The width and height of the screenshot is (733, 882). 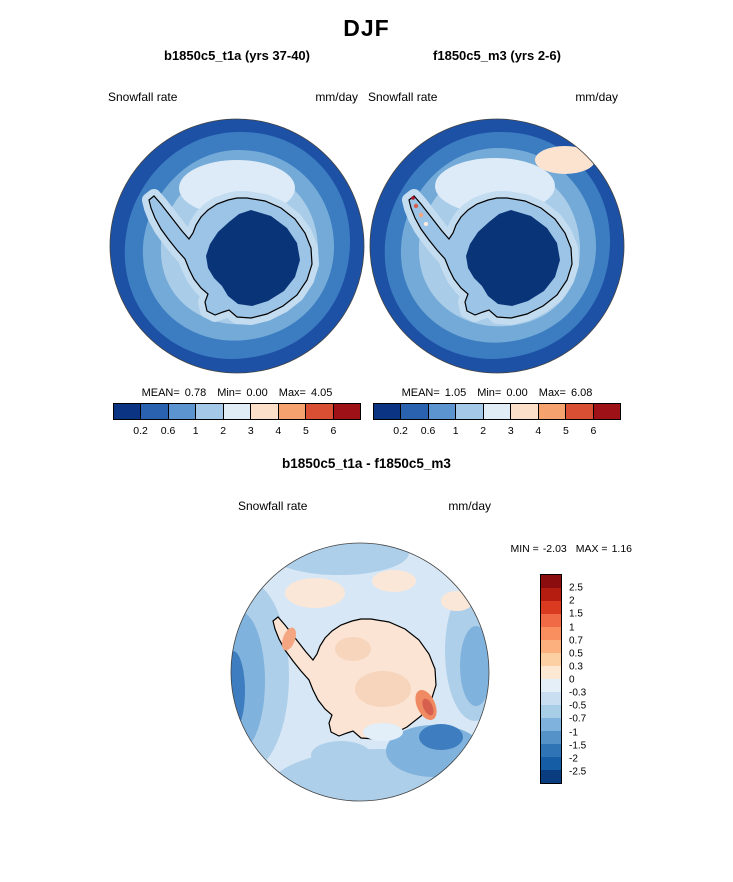 What do you see at coordinates (576, 654) in the screenshot?
I see `colorbar-tick-label: 0.5` at bounding box center [576, 654].